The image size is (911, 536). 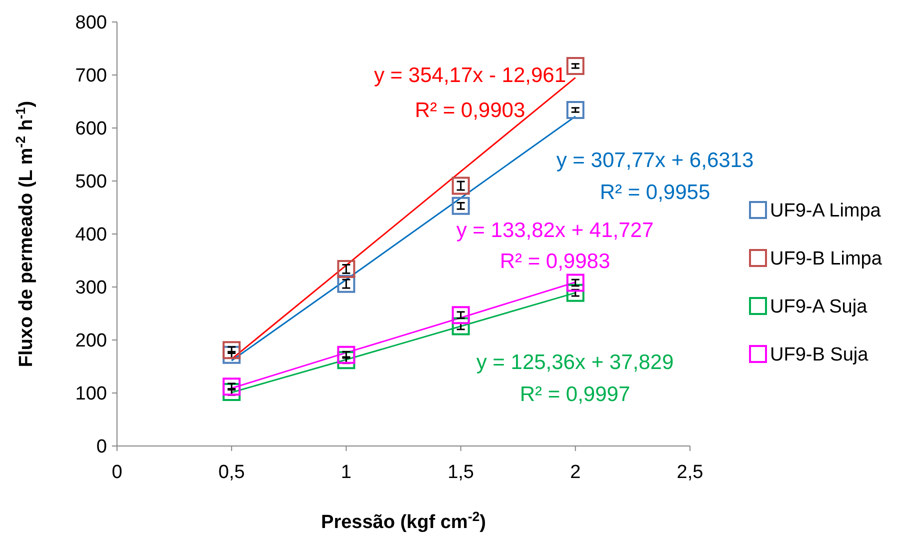 I want to click on legend-label: UF9-B Limpa, so click(x=826, y=259).